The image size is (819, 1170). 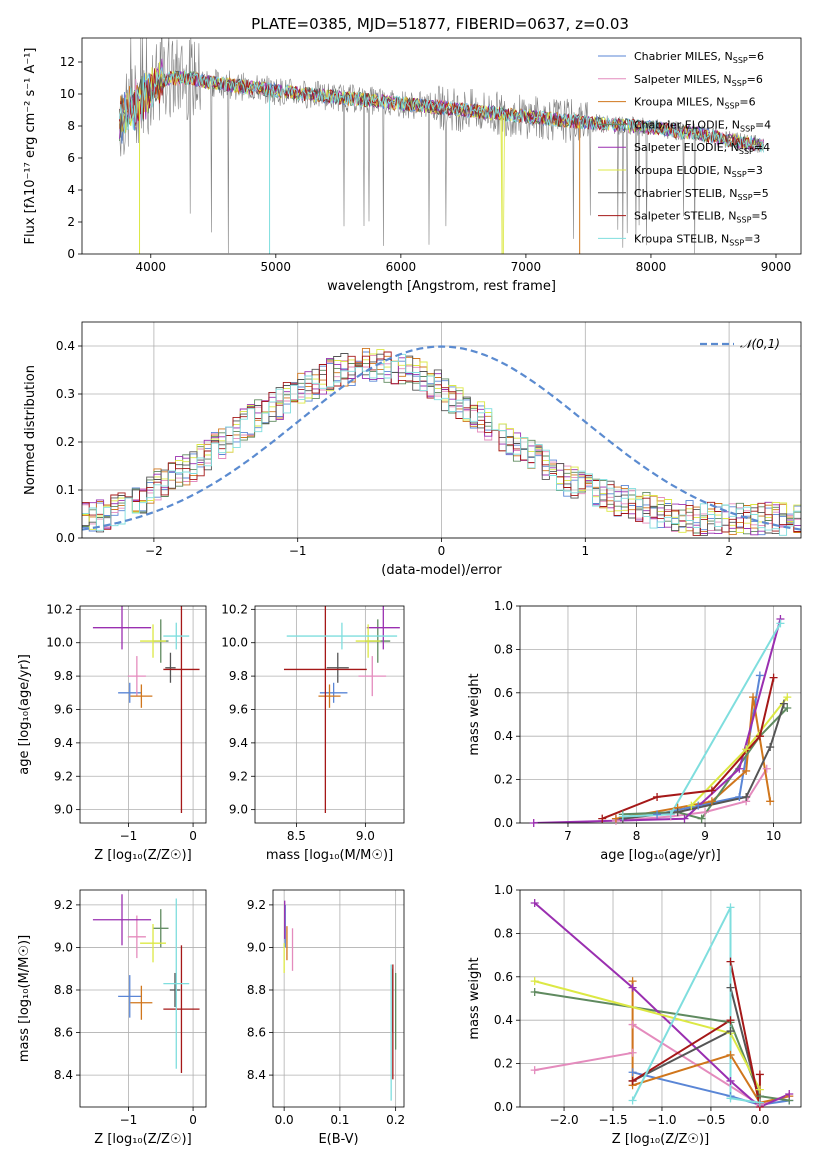 I want to click on x-tick-label: −0.5, so click(x=710, y=1120).